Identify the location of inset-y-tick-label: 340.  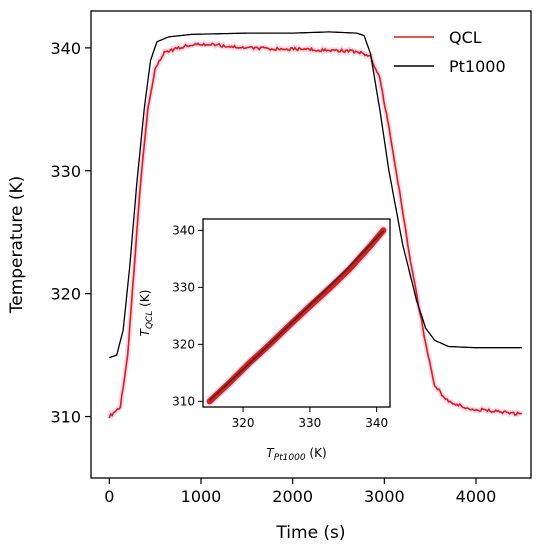
(183, 230).